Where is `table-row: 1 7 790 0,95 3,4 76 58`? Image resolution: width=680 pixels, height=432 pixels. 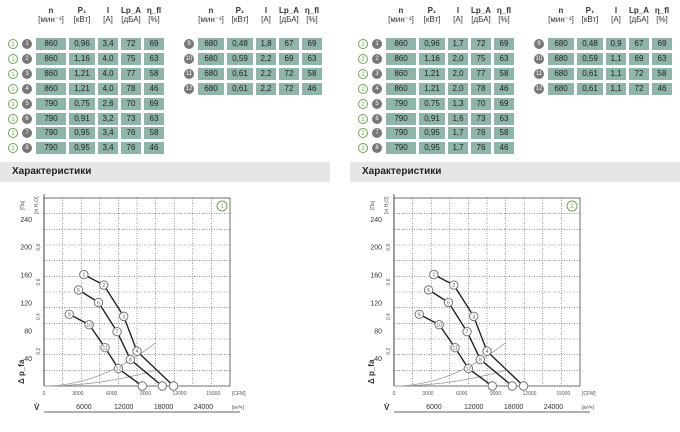 table-row: 1 7 790 0,95 3,4 76 58 is located at coordinates (85, 133).